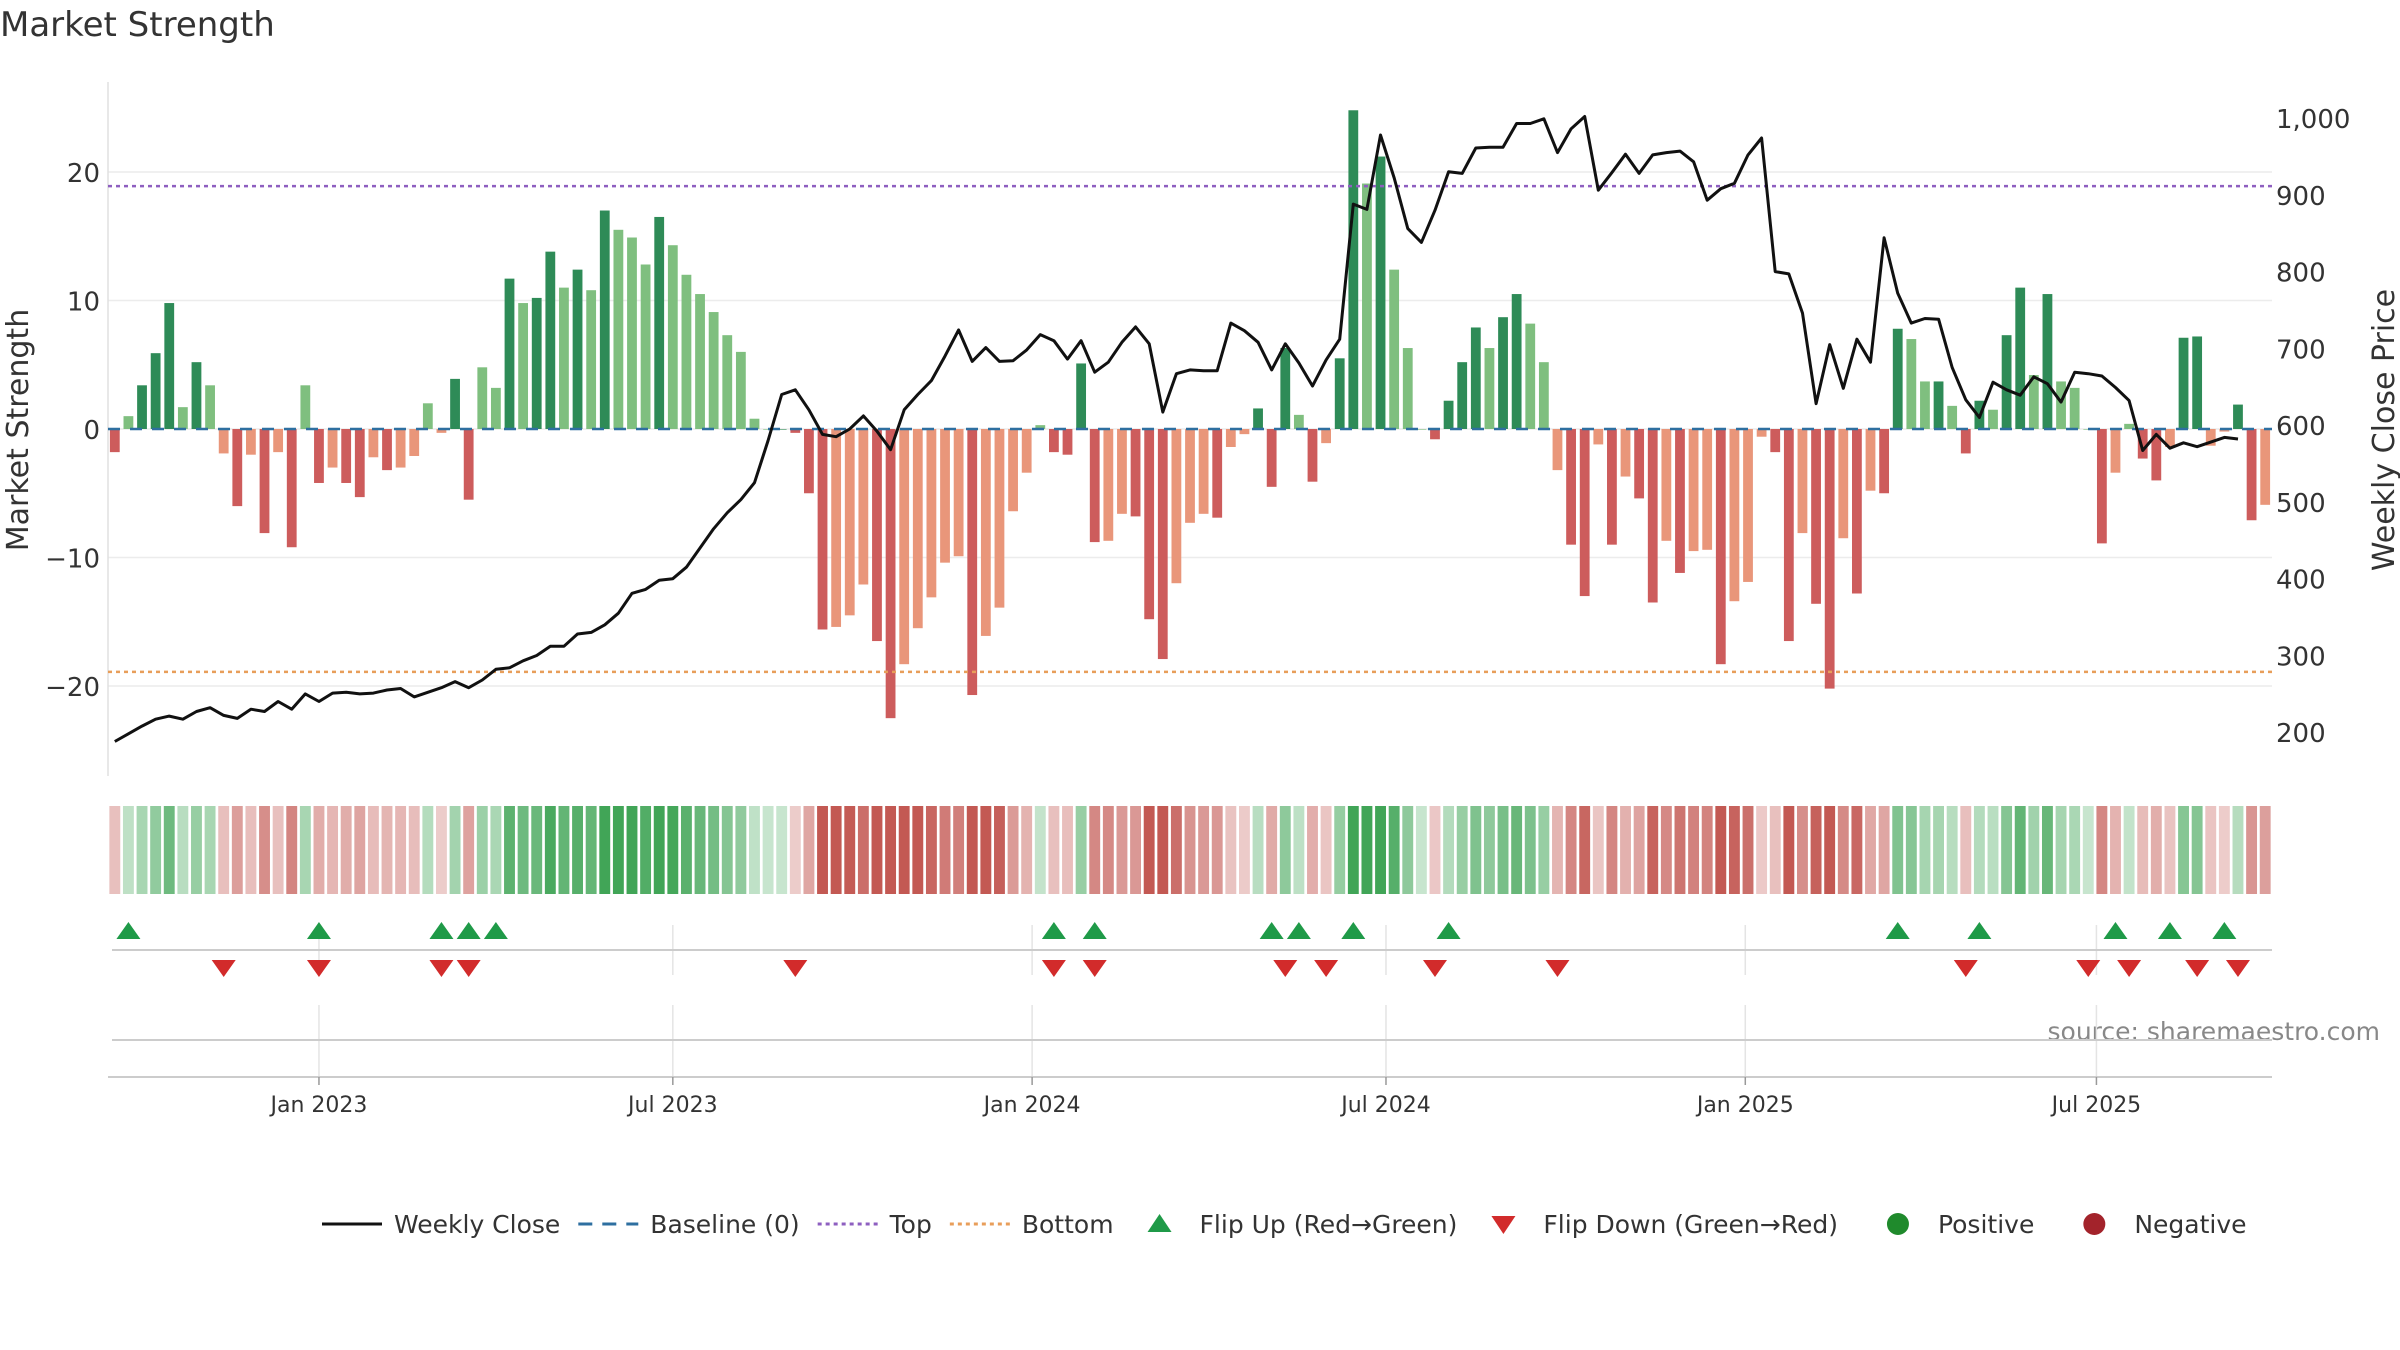 The height and width of the screenshot is (1350, 2400). Describe the element at coordinates (83, 302) in the screenshot. I see `y-left-tick-label: 10` at that location.